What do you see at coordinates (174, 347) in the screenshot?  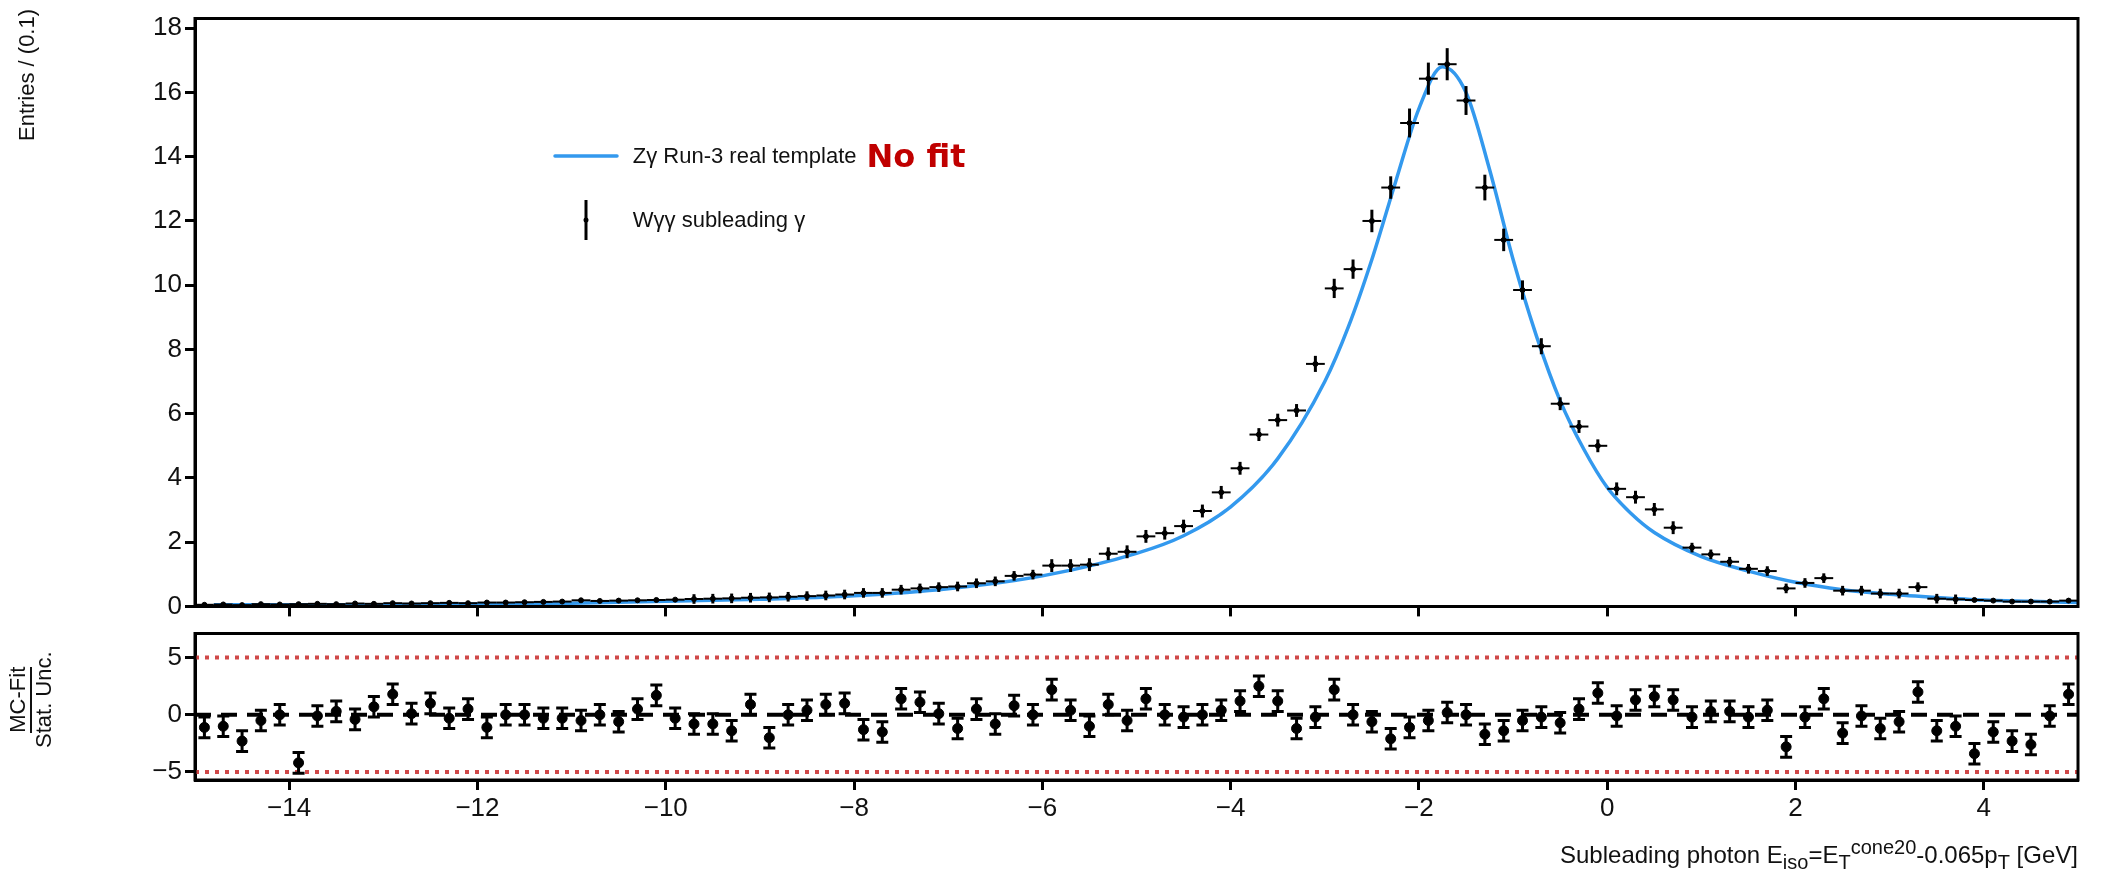 I see `y-tick-label: 8` at bounding box center [174, 347].